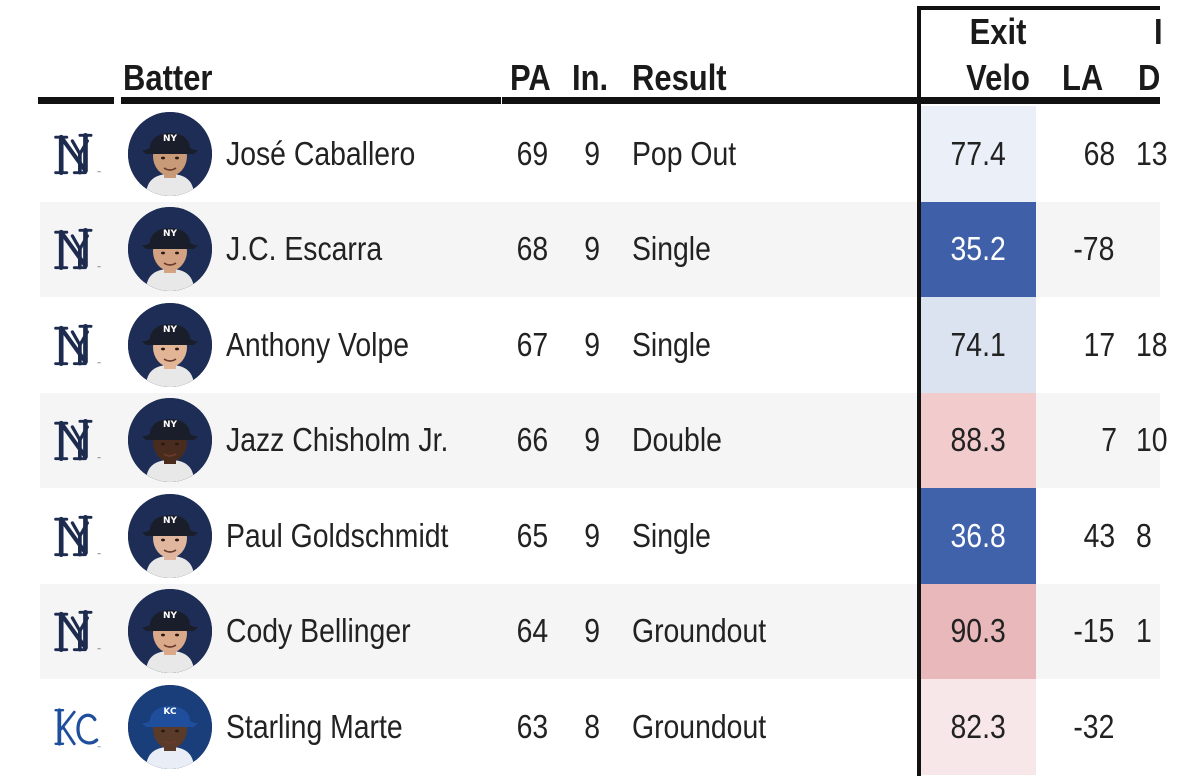  Describe the element at coordinates (998, 31) in the screenshot. I see `header-exit-velo-line1: Exit` at that location.